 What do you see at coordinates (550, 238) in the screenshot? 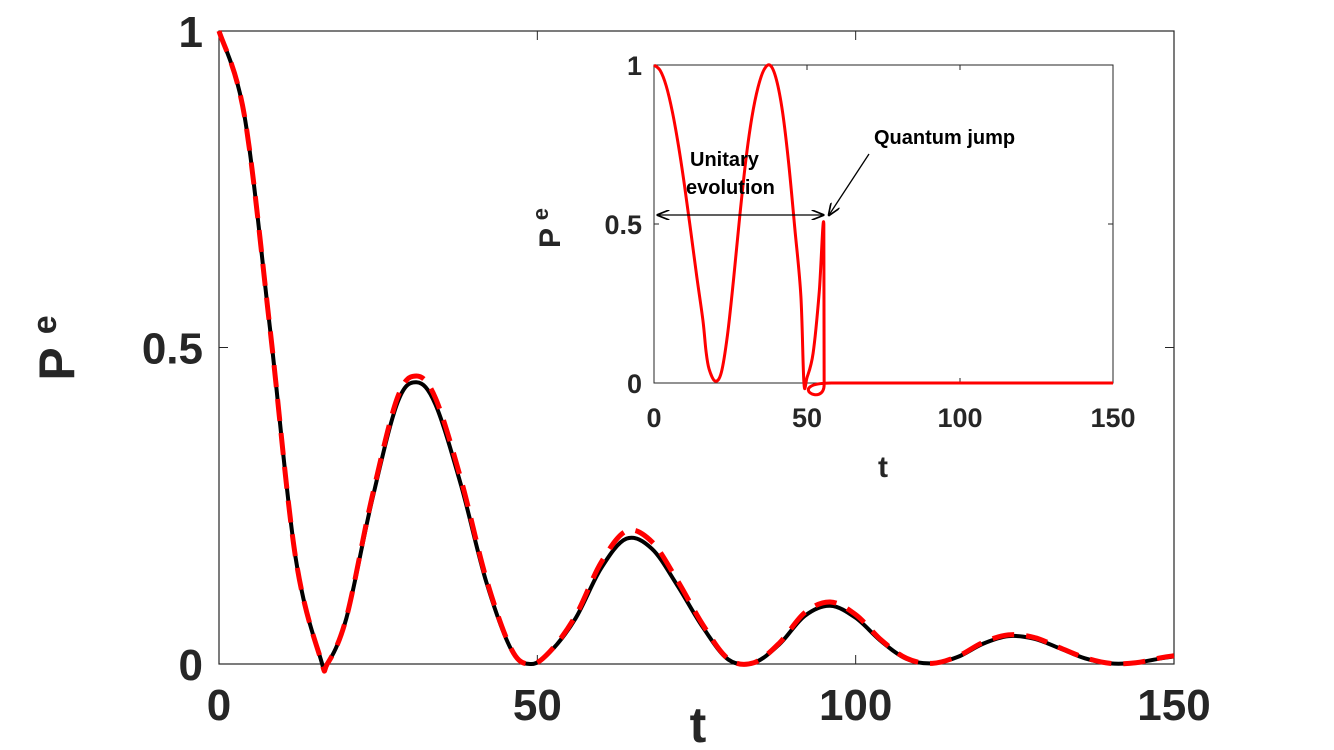
I see `inset-y-label-p: P` at bounding box center [550, 238].